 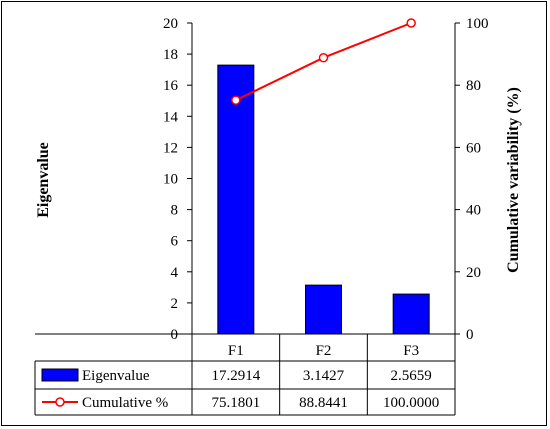 What do you see at coordinates (175, 273) in the screenshot?
I see `y-tick-label-2: 4` at bounding box center [175, 273].